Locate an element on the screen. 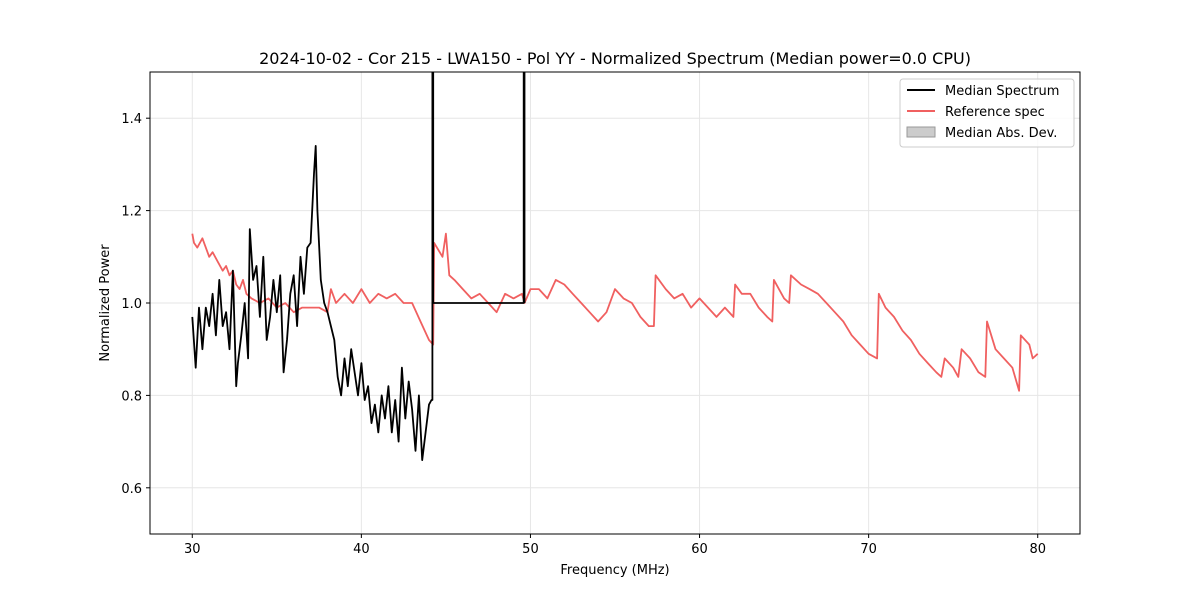 This screenshot has width=1200, height=600. x-tick-label: 30 is located at coordinates (192, 549).